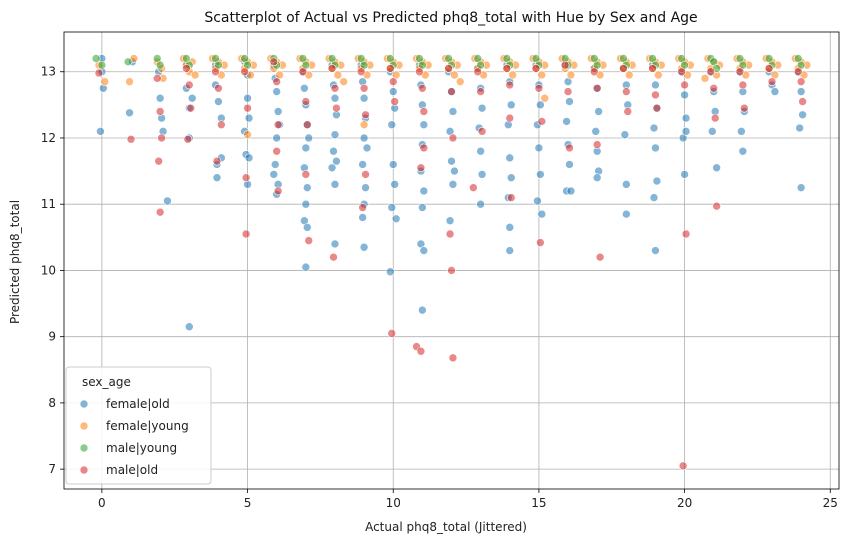  I want to click on legend-title: sex_age, so click(106, 382).